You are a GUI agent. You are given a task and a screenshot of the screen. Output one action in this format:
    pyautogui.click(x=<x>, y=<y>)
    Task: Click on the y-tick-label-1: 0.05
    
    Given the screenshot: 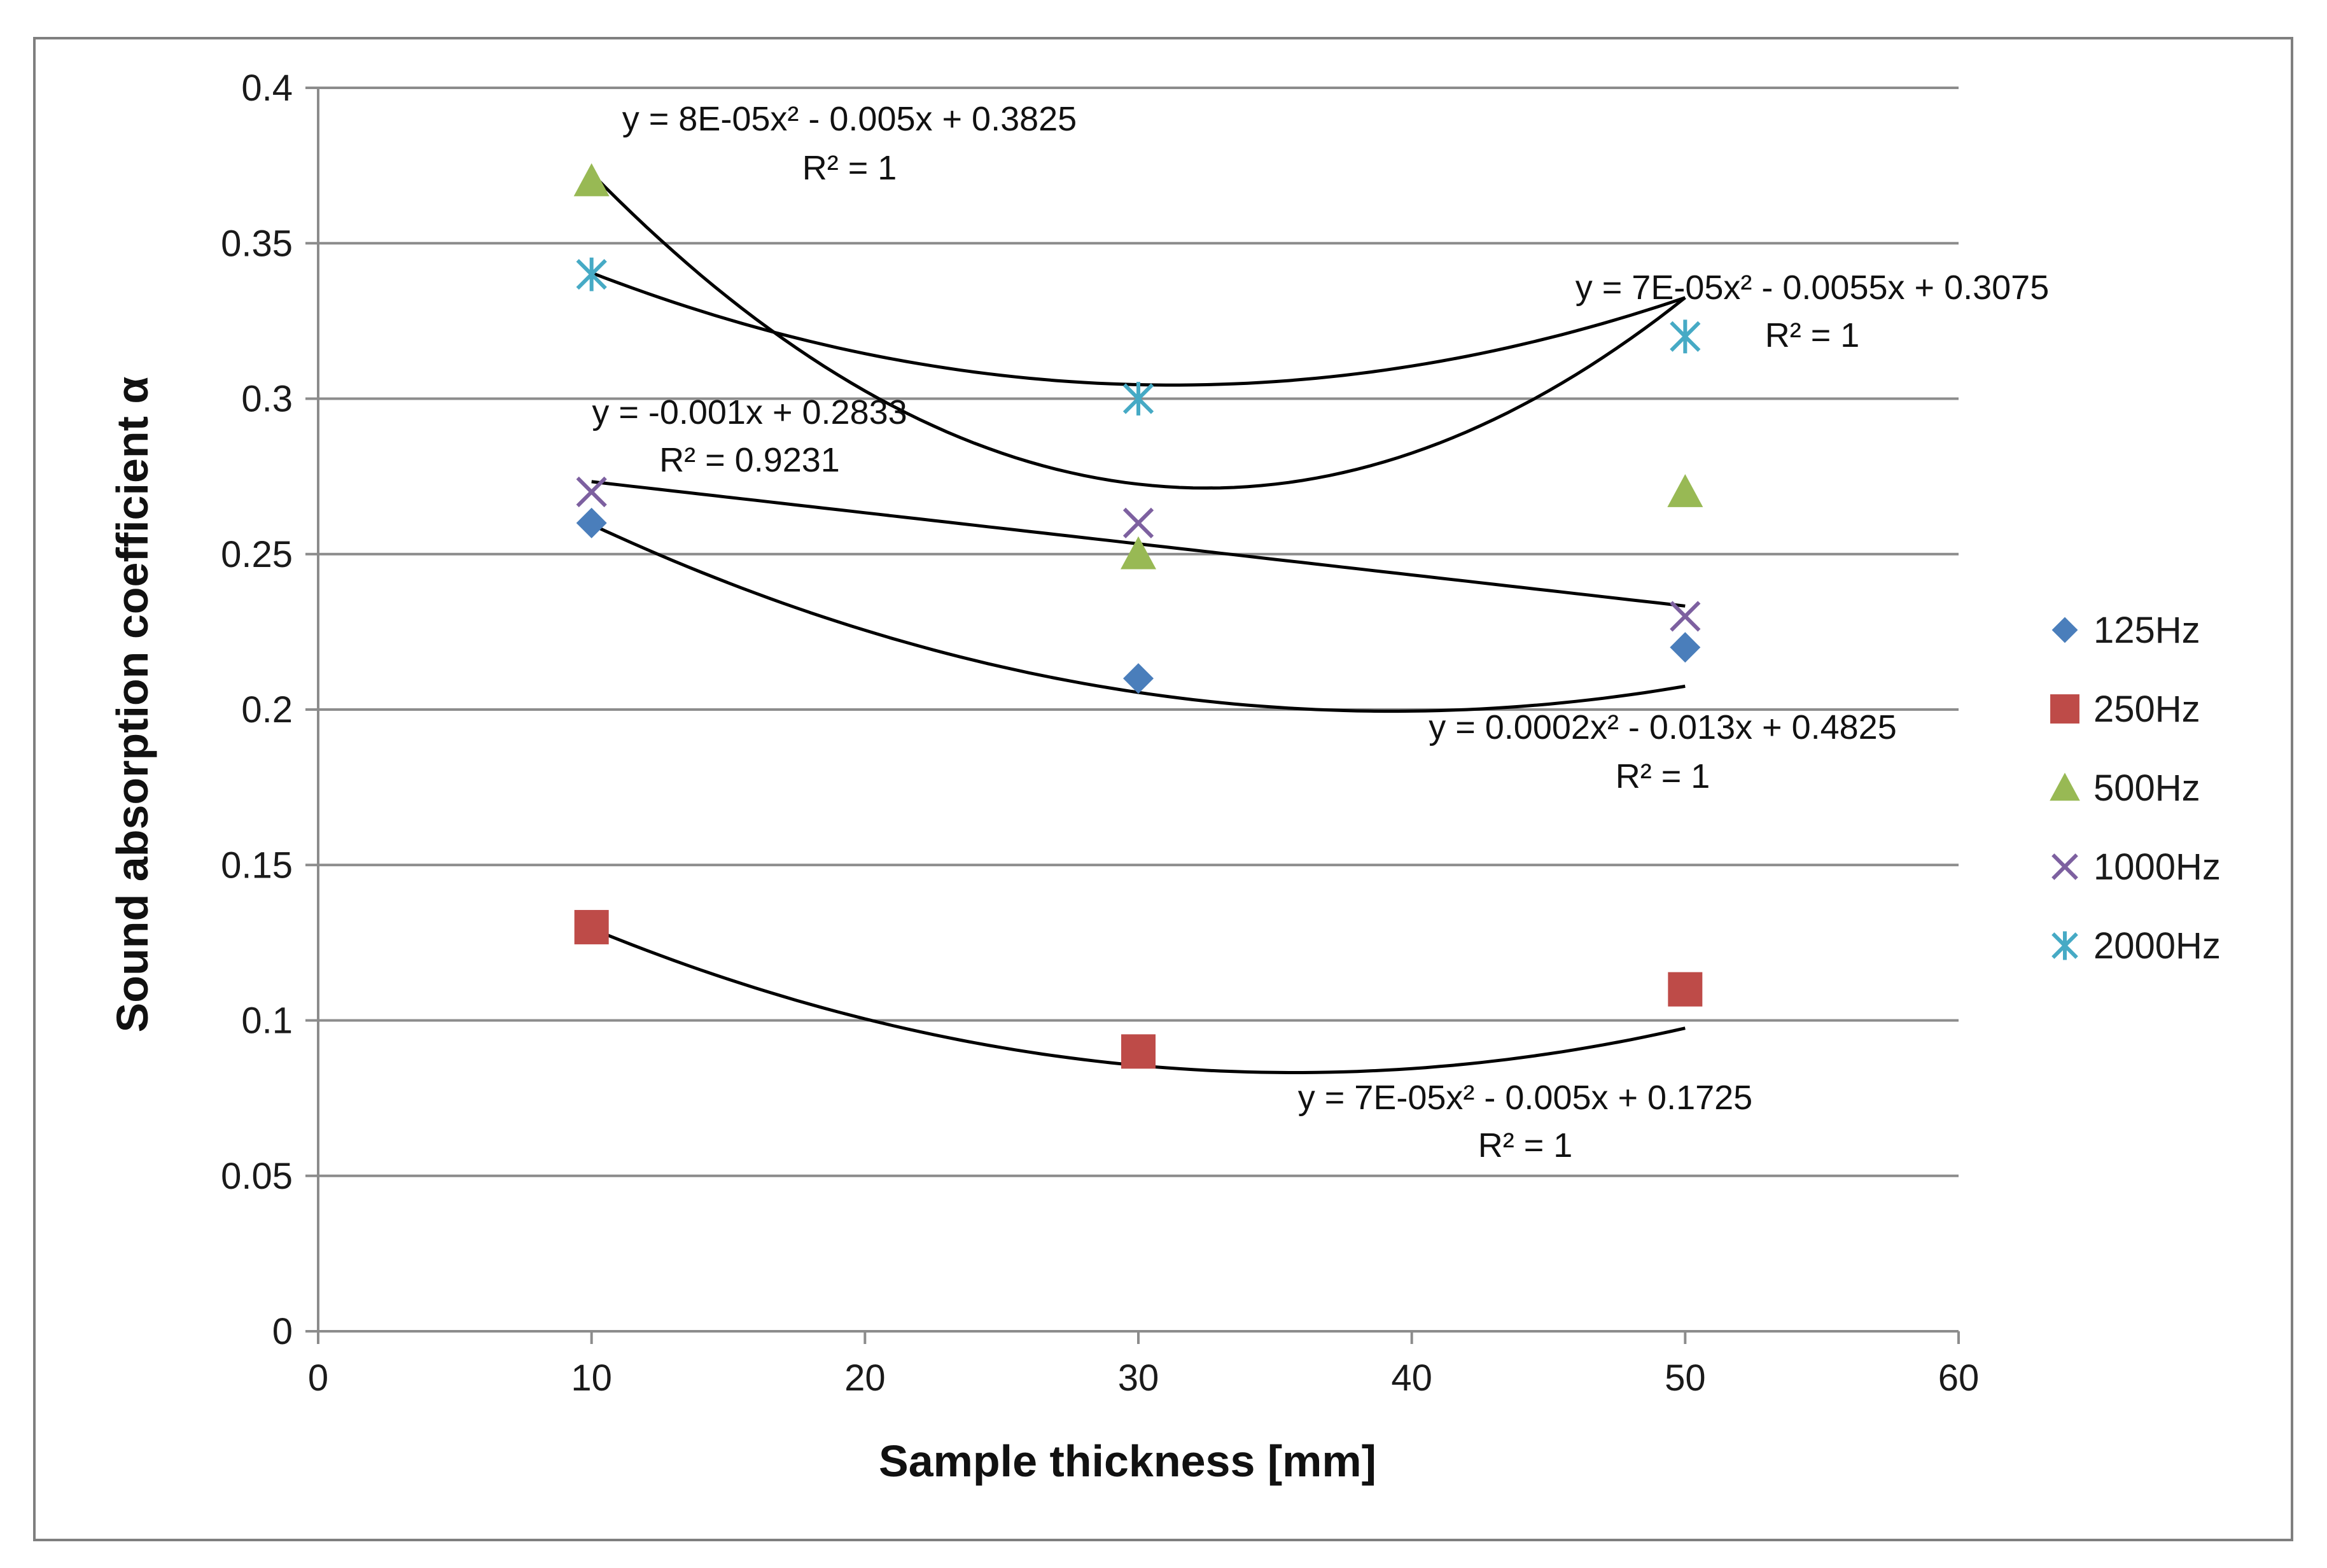 What is the action you would take?
    pyautogui.click(x=257, y=1176)
    